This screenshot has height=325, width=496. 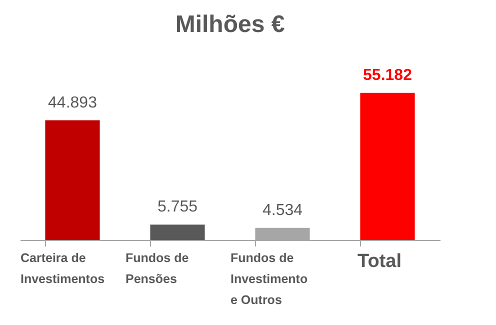 I want to click on data-label: 55.182, so click(x=387, y=75).